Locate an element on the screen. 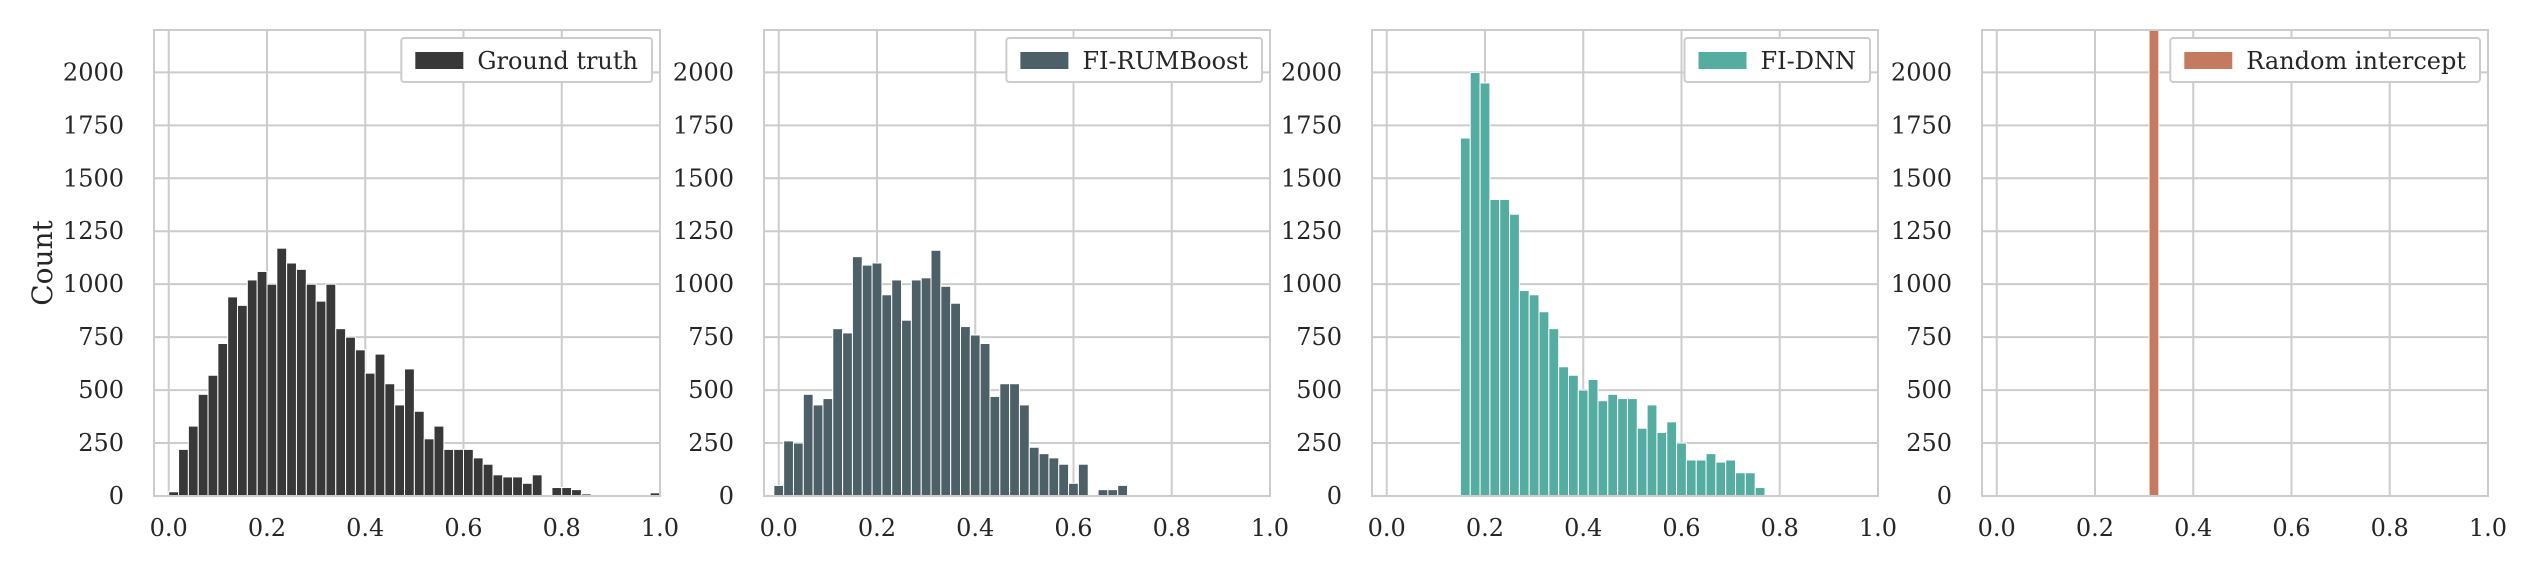 The width and height of the screenshot is (2522, 572). y-tick-label: 2000 is located at coordinates (93, 72).